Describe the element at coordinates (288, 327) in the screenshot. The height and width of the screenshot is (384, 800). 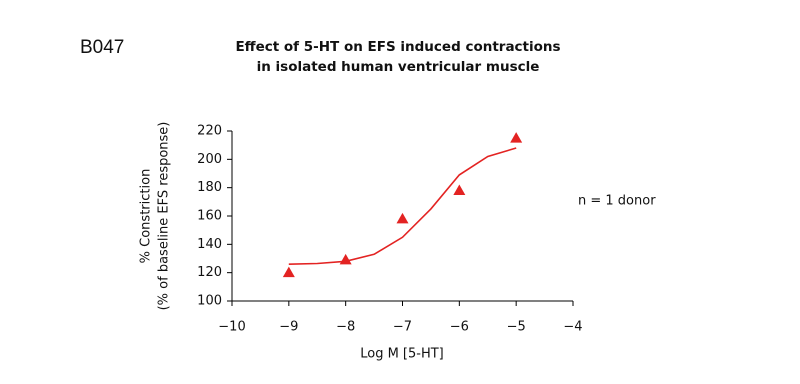
I see `x-tick-label: −9` at that location.